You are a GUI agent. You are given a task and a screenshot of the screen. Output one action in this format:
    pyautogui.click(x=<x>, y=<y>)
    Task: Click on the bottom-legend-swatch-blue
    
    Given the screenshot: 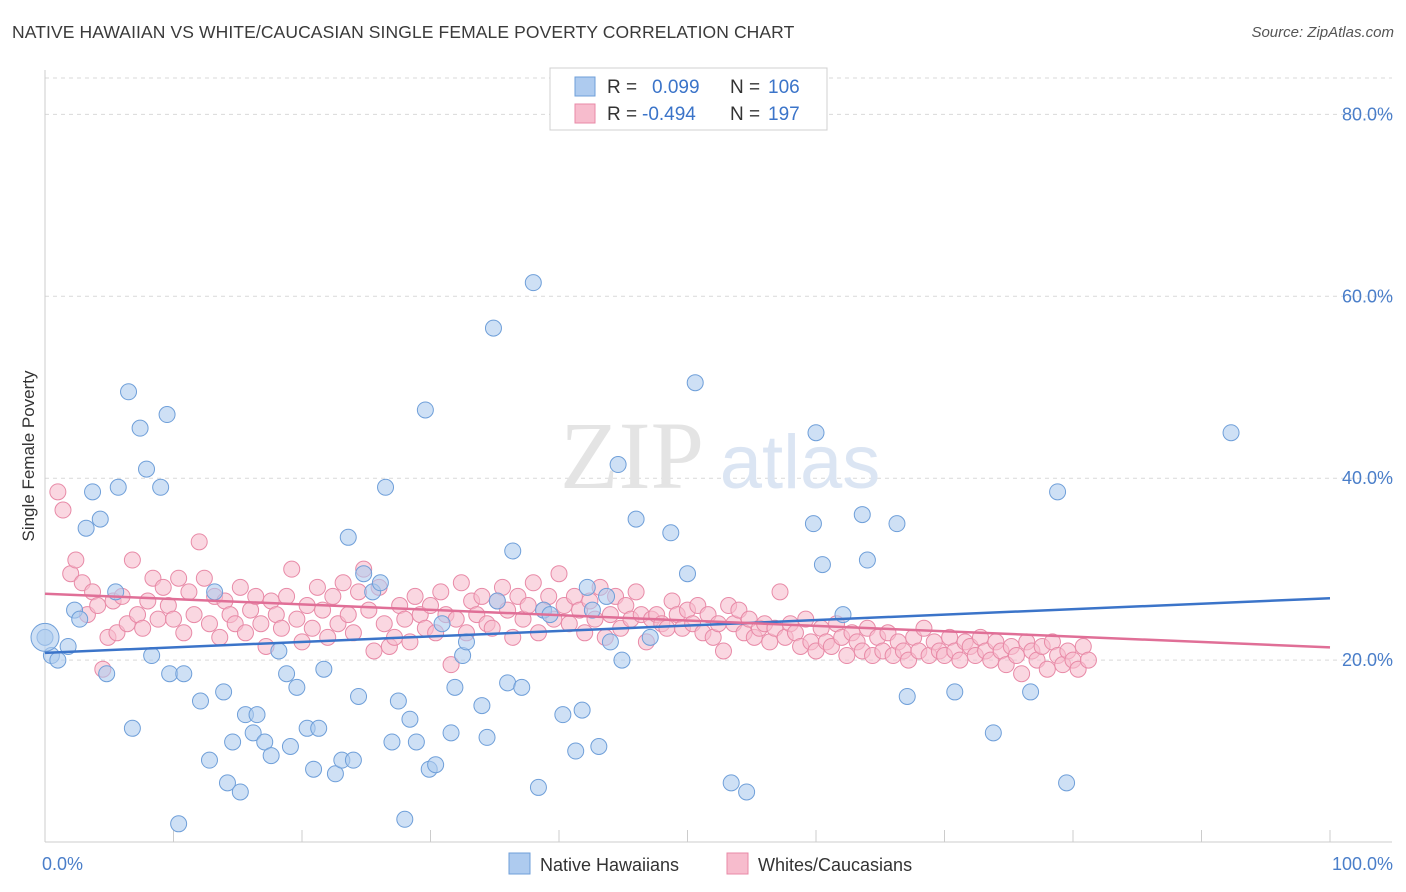 What is the action you would take?
    pyautogui.click(x=519, y=863)
    